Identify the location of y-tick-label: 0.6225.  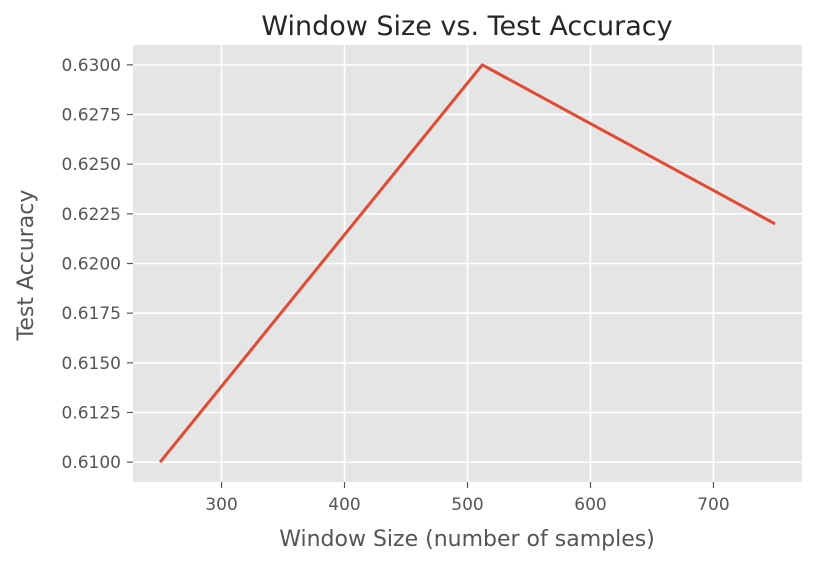
(91, 215).